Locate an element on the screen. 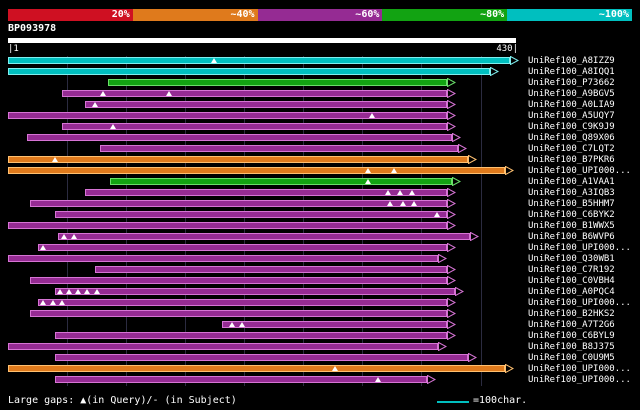 Image resolution: width=640 pixels, height=410 pixels. legend-scale-line is located at coordinates (453, 402).